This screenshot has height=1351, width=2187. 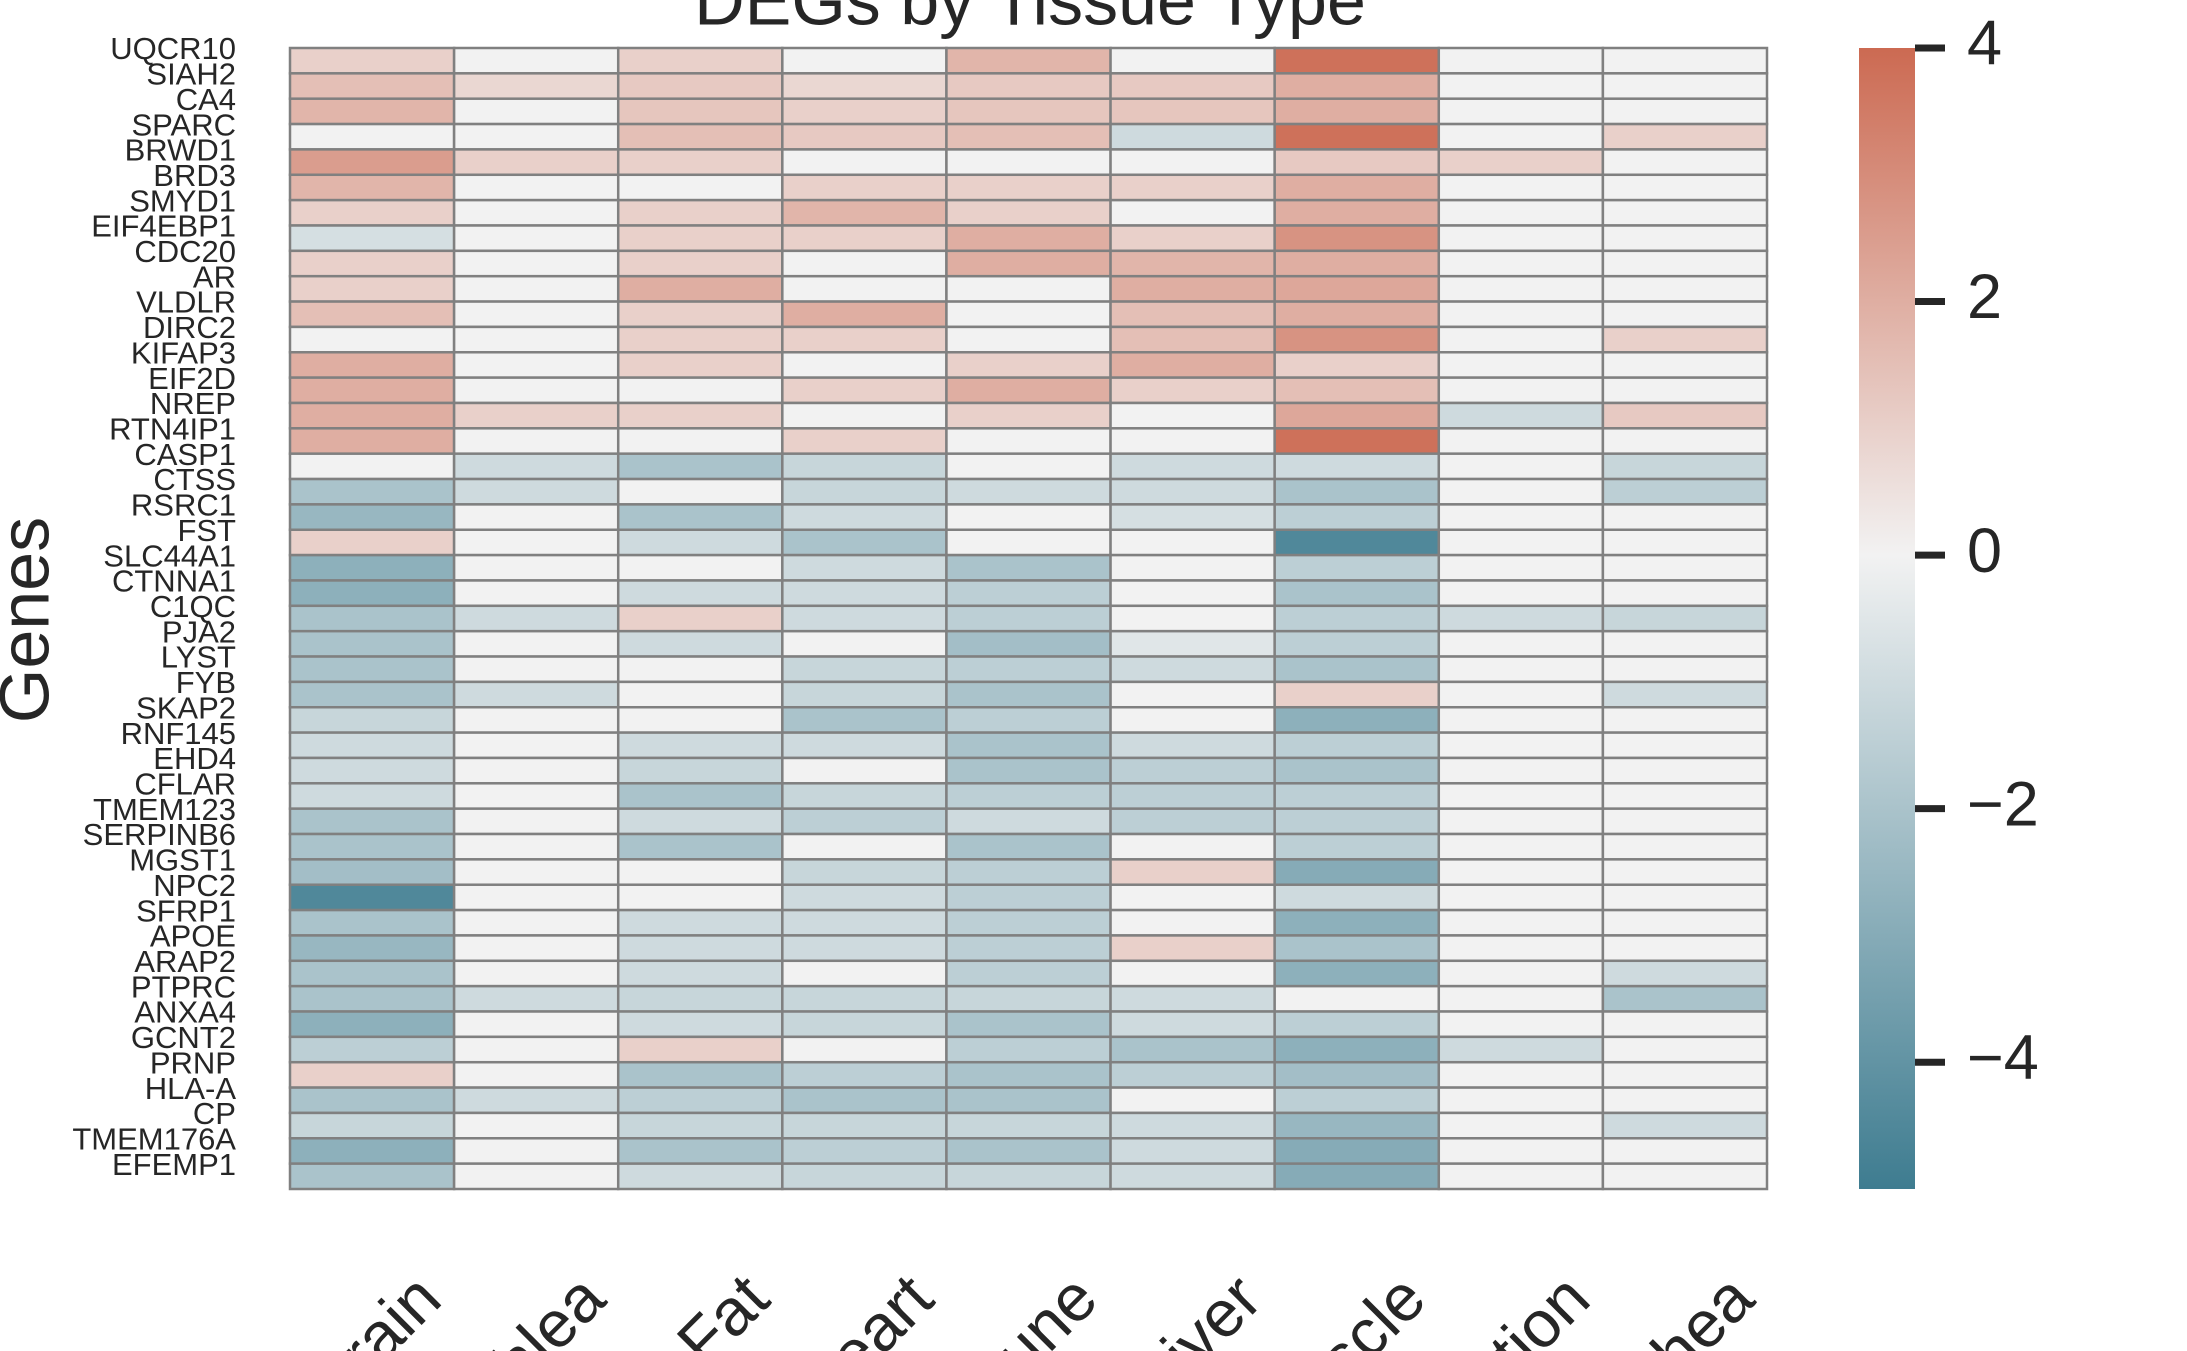 What do you see at coordinates (206, 530) in the screenshot?
I see `y-tick-label: FST` at bounding box center [206, 530].